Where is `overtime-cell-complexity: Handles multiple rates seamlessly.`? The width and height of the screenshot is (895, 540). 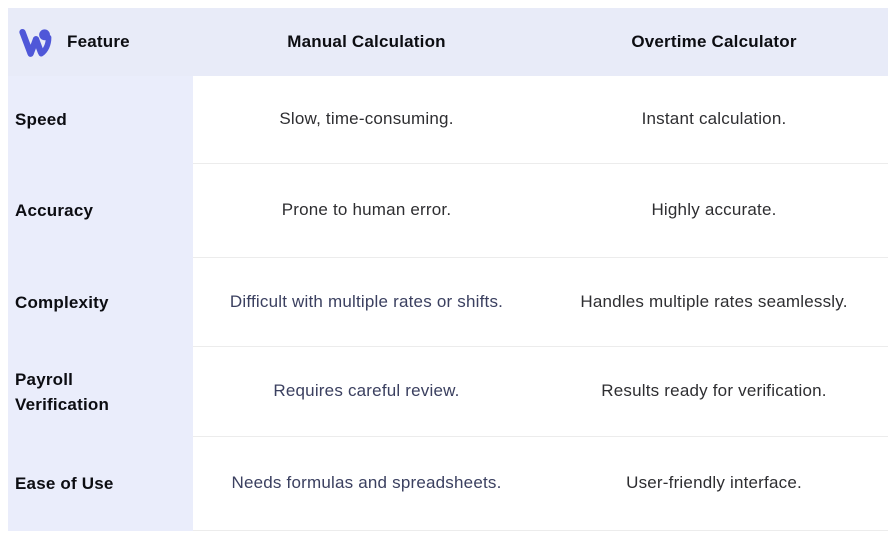 overtime-cell-complexity: Handles multiple rates seamlessly. is located at coordinates (714, 302).